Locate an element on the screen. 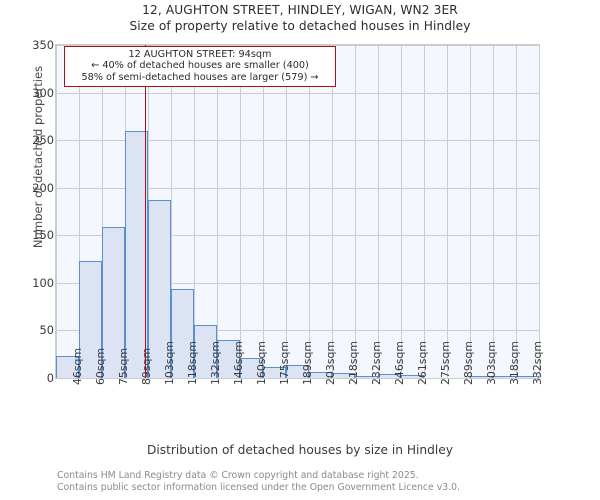 Image resolution: width=600 pixels, height=500 pixels. y-tick-label: 350 is located at coordinates (43, 45).